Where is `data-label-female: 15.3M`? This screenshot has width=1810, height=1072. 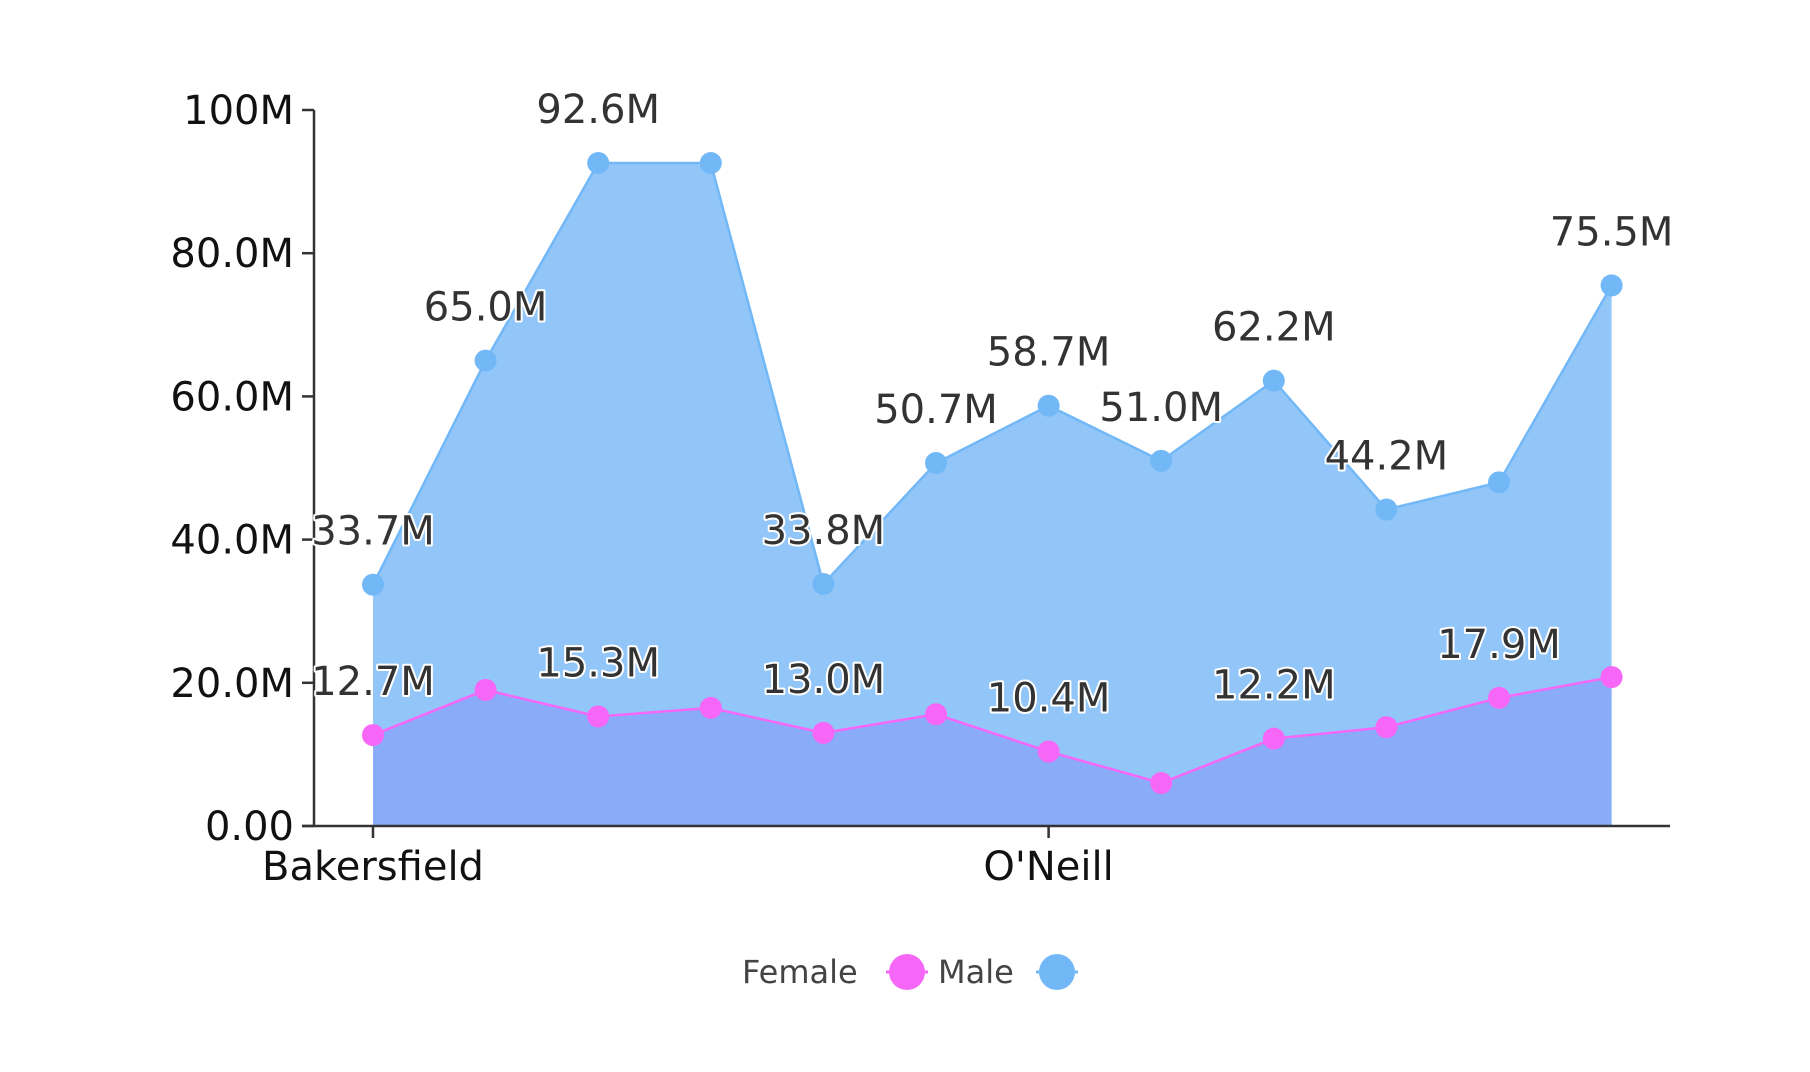 data-label-female: 15.3M is located at coordinates (598, 663).